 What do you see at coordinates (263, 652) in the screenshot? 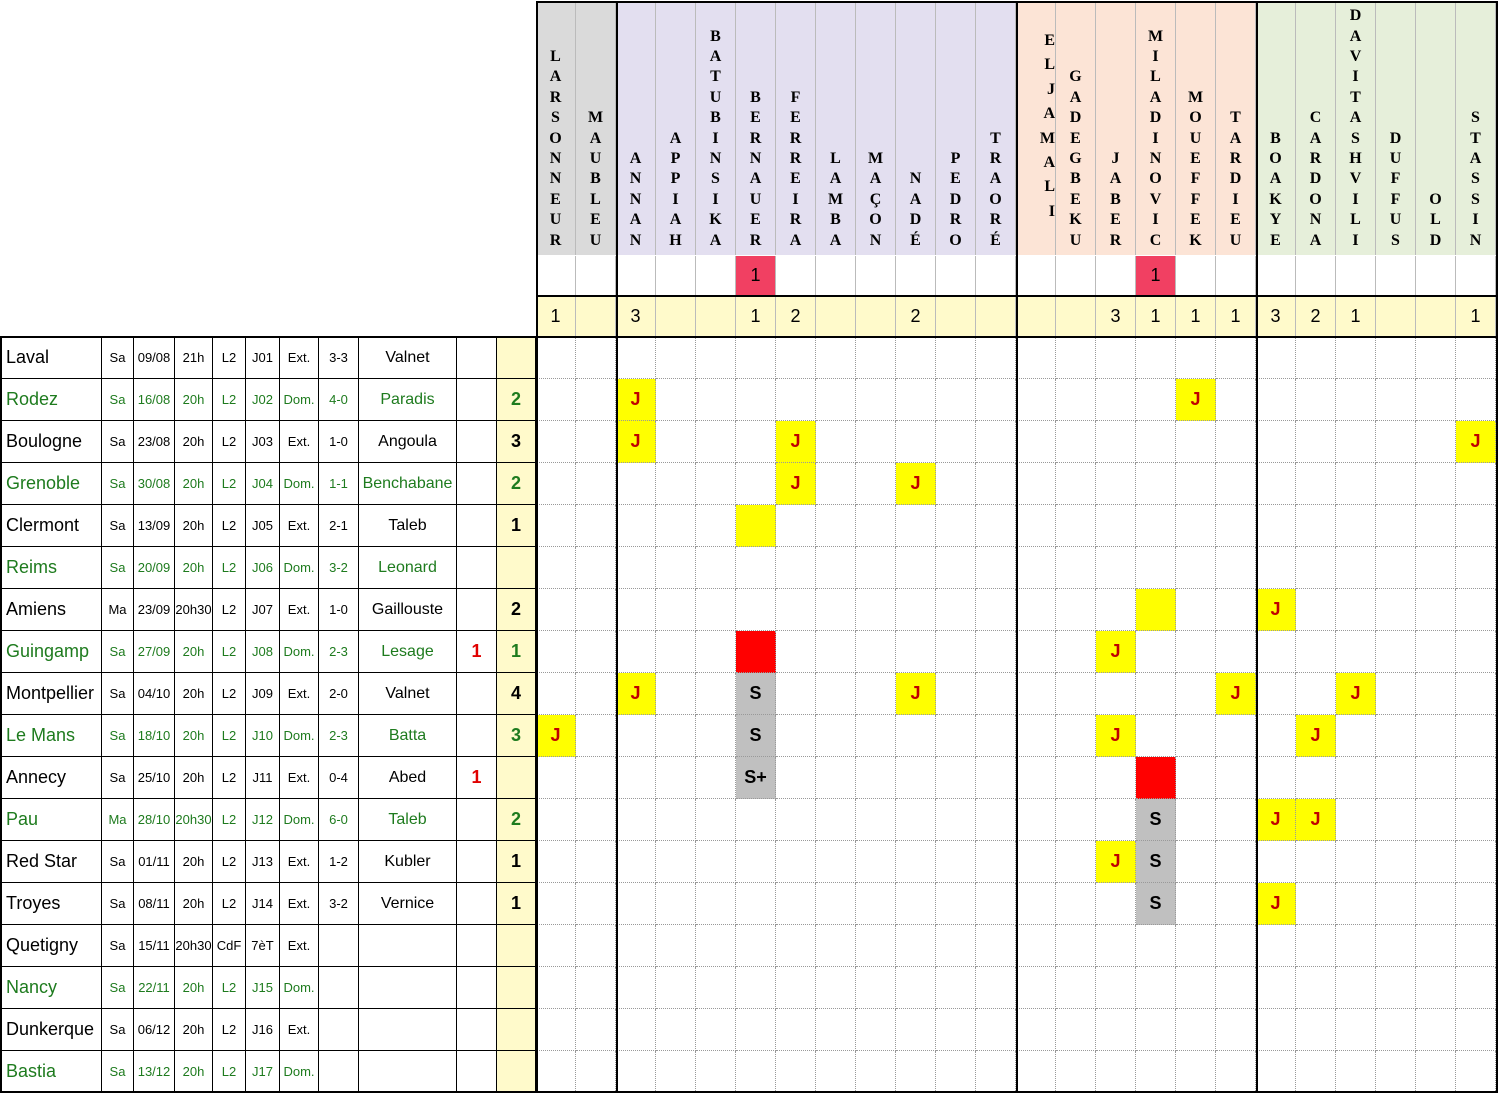
I see `match-round: J08` at bounding box center [263, 652].